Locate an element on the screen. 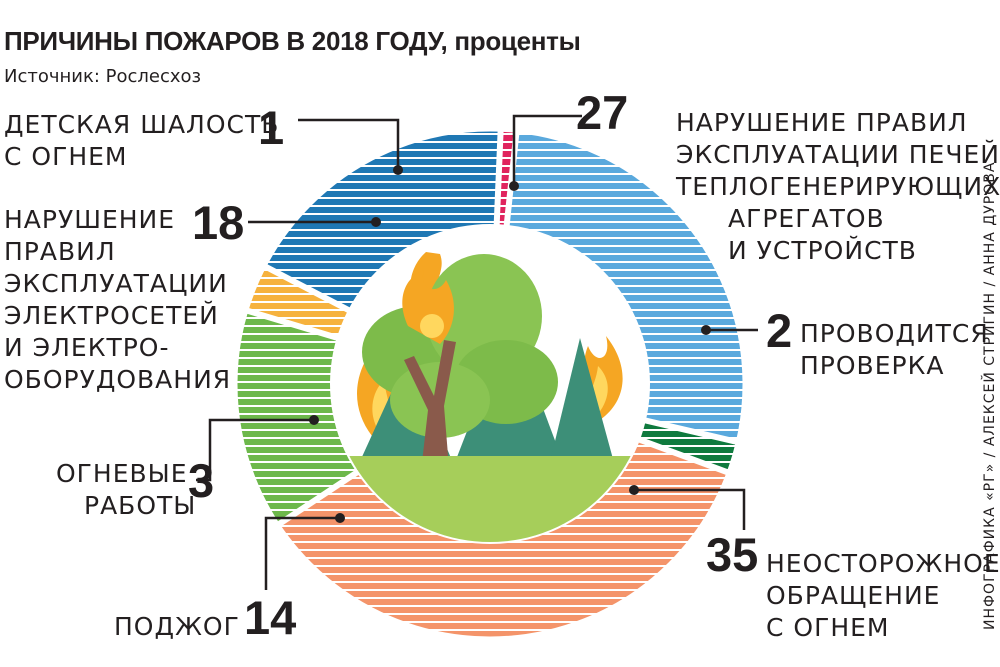 The image size is (1000, 667). leader-children is located at coordinates (349, 143).